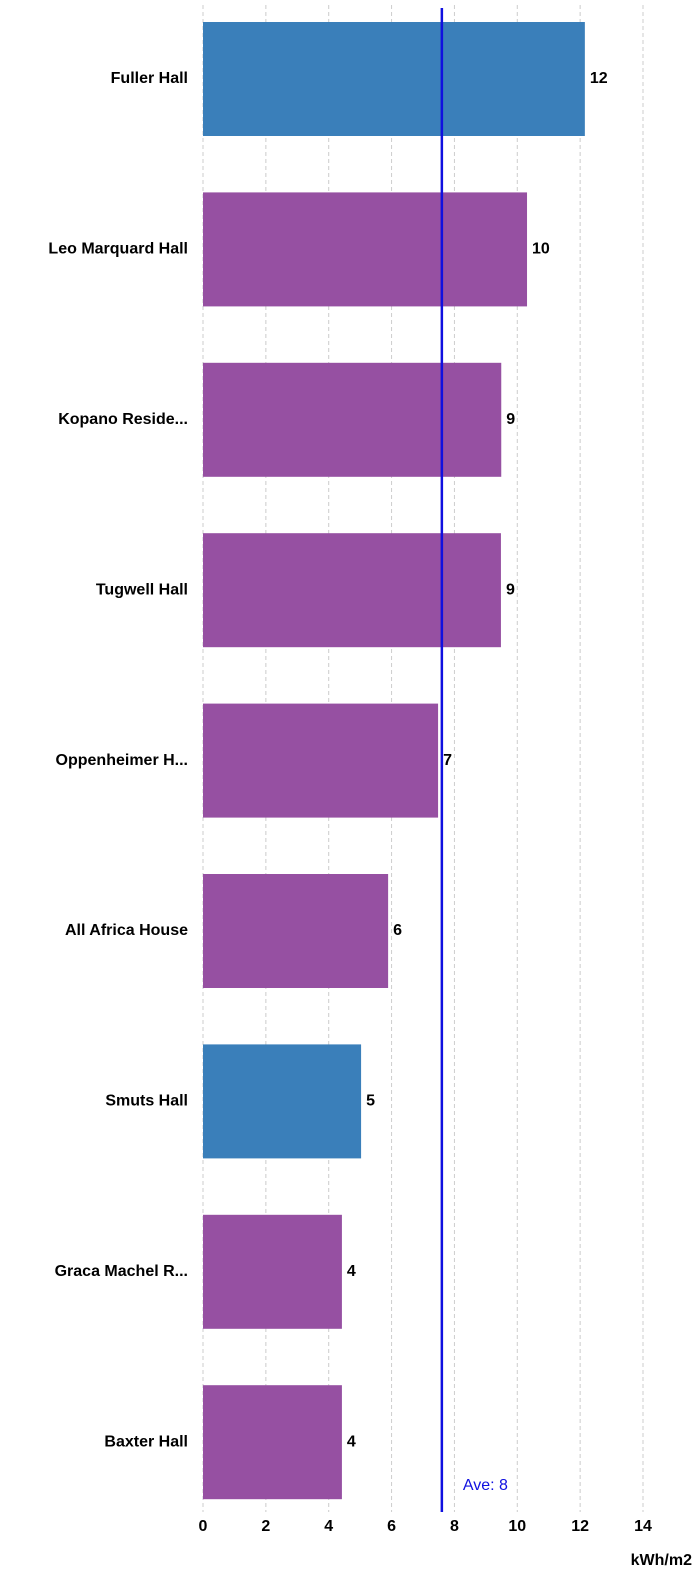 Image resolution: width=694 pixels, height=1579 pixels. Describe the element at coordinates (599, 78) in the screenshot. I see `value-label: 12` at that location.